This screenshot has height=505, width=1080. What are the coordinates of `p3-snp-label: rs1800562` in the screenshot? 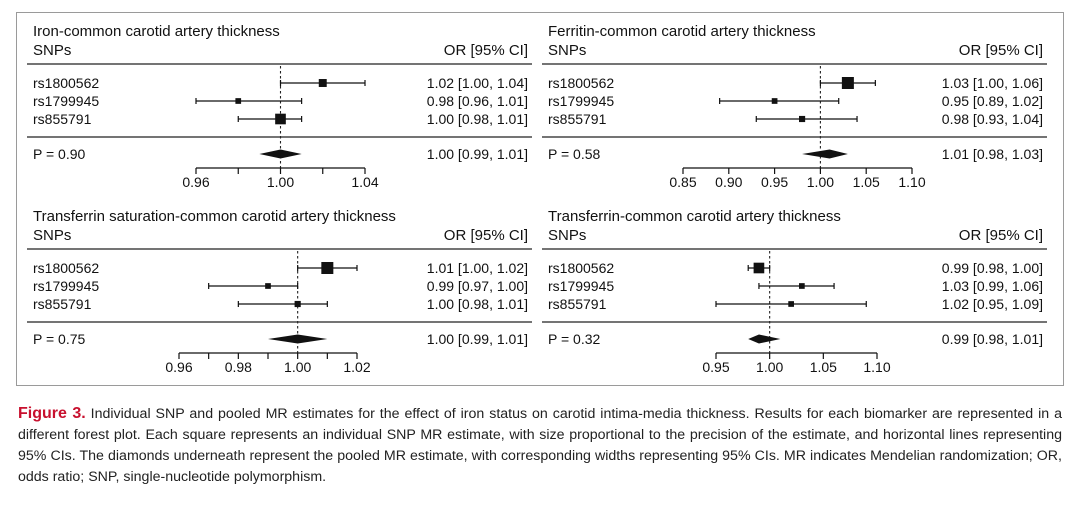 It's located at (66, 268).